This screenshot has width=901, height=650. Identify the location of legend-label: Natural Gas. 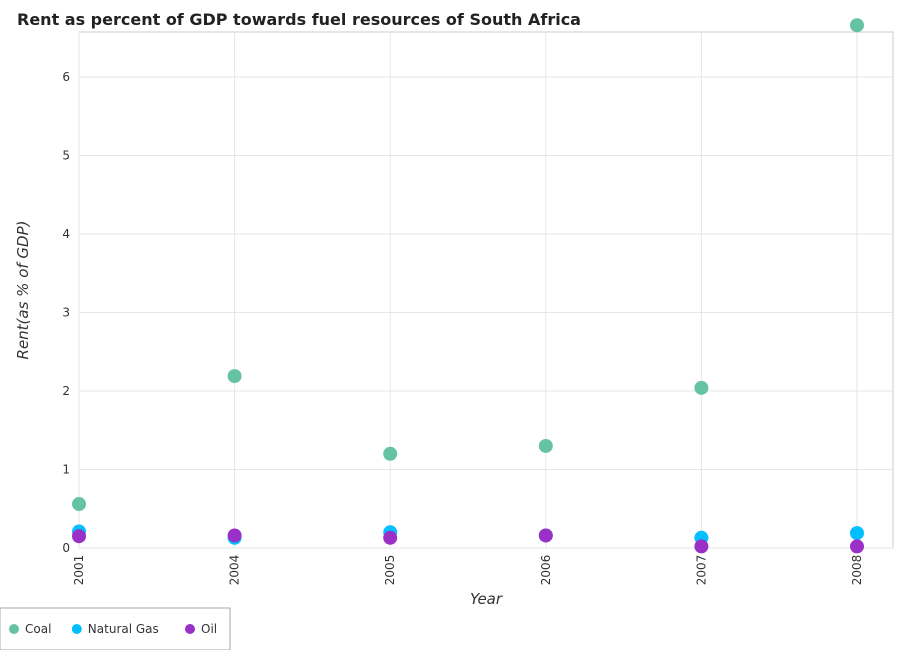
(123, 629).